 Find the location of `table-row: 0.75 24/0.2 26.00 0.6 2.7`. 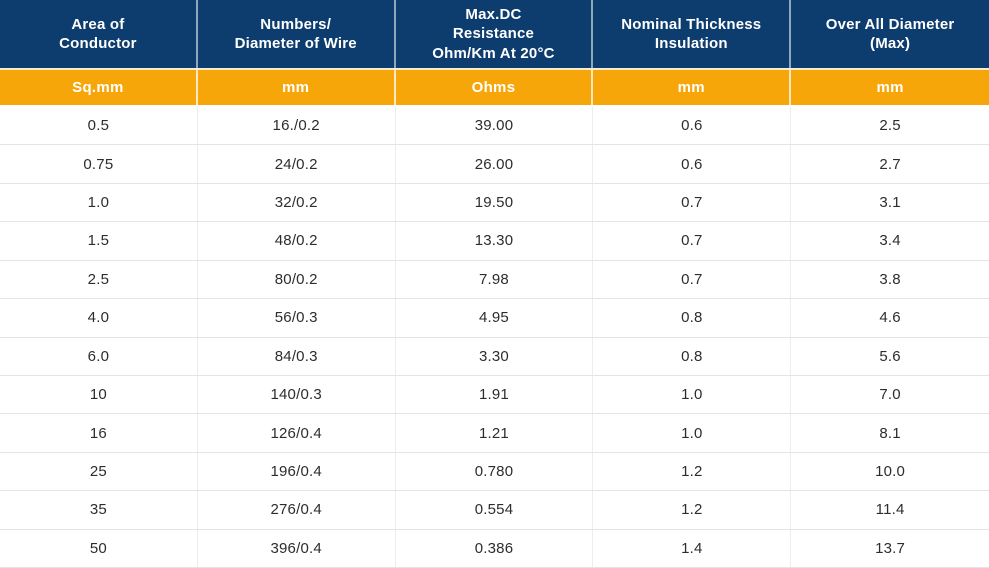

table-row: 0.75 24/0.2 26.00 0.6 2.7 is located at coordinates (494, 164).